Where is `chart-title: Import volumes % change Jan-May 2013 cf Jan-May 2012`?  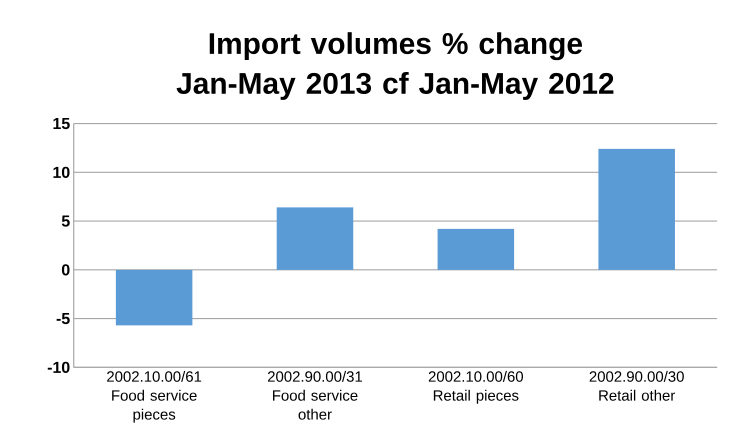 chart-title: Import volumes % change Jan-May 2013 cf Jan-May 2012 is located at coordinates (395, 66).